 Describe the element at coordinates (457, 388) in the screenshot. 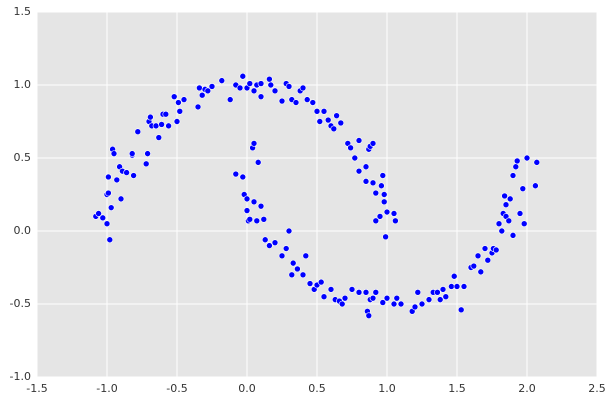

I see `x-tick-label: 1.5` at that location.